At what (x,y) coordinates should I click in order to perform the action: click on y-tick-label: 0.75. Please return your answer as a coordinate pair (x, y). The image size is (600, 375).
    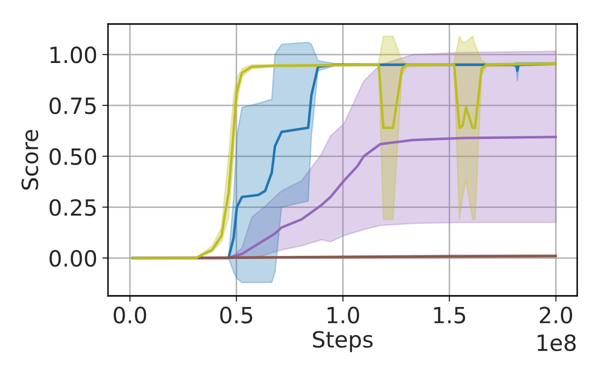
    Looking at the image, I should click on (73, 105).